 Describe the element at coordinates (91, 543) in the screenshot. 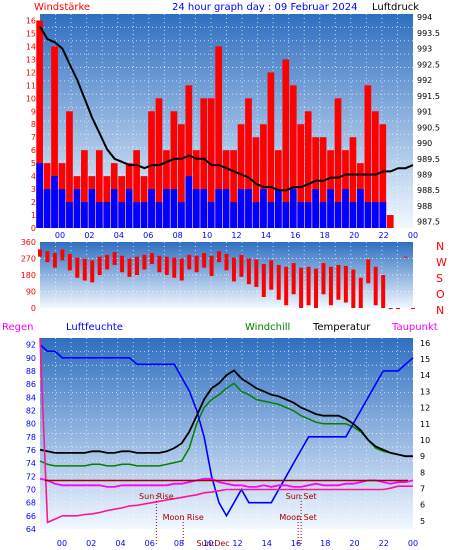

I see `climate-x-tick-label: 02` at that location.